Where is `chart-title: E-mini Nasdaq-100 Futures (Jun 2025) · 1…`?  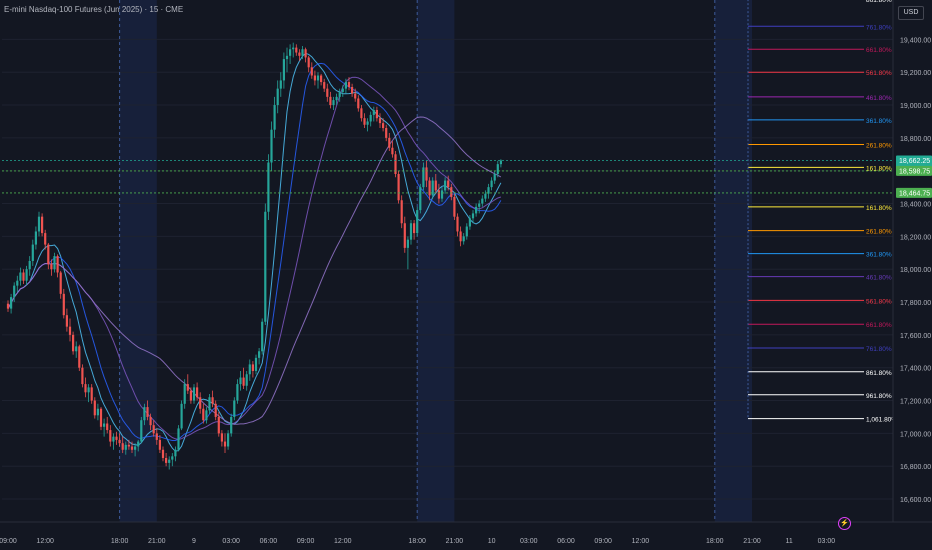
chart-title: E-mini Nasdaq-100 Futures (Jun 2025) · 1… is located at coordinates (94, 9).